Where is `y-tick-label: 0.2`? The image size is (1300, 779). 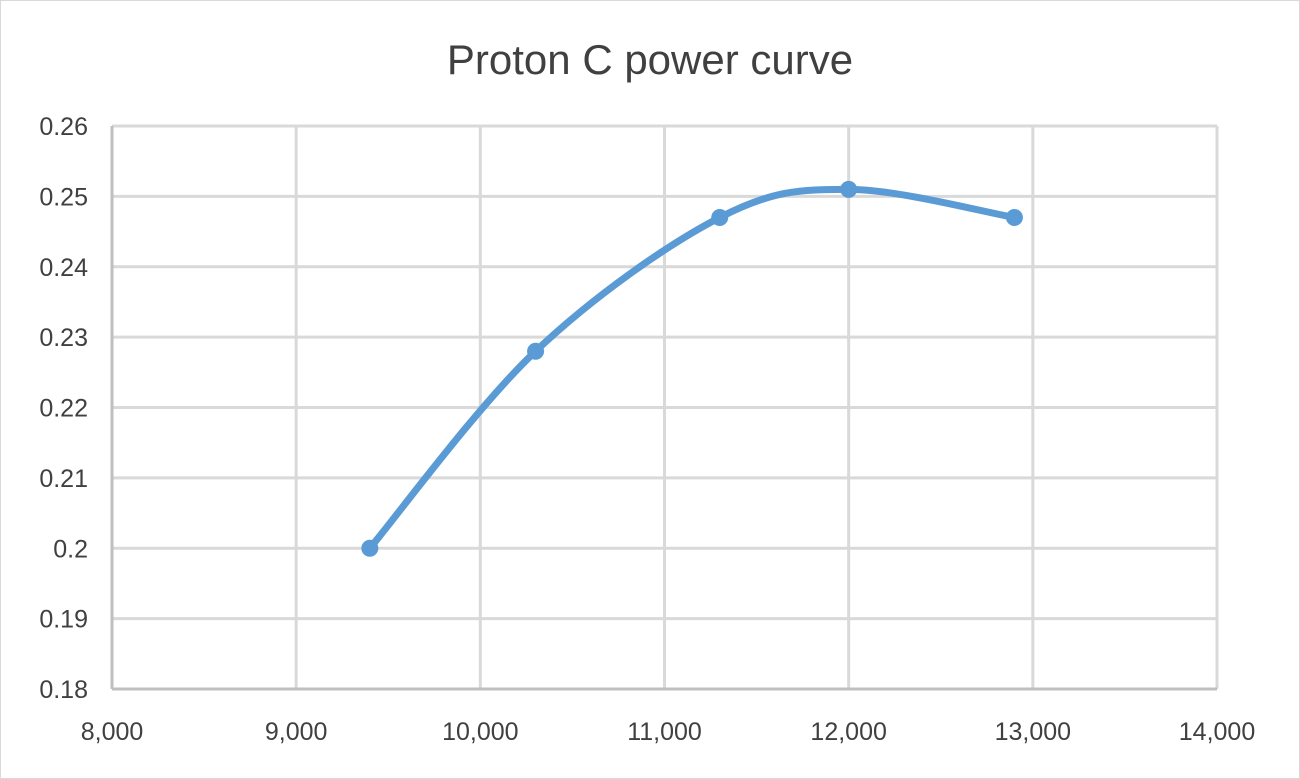
y-tick-label: 0.2 is located at coordinates (70, 549).